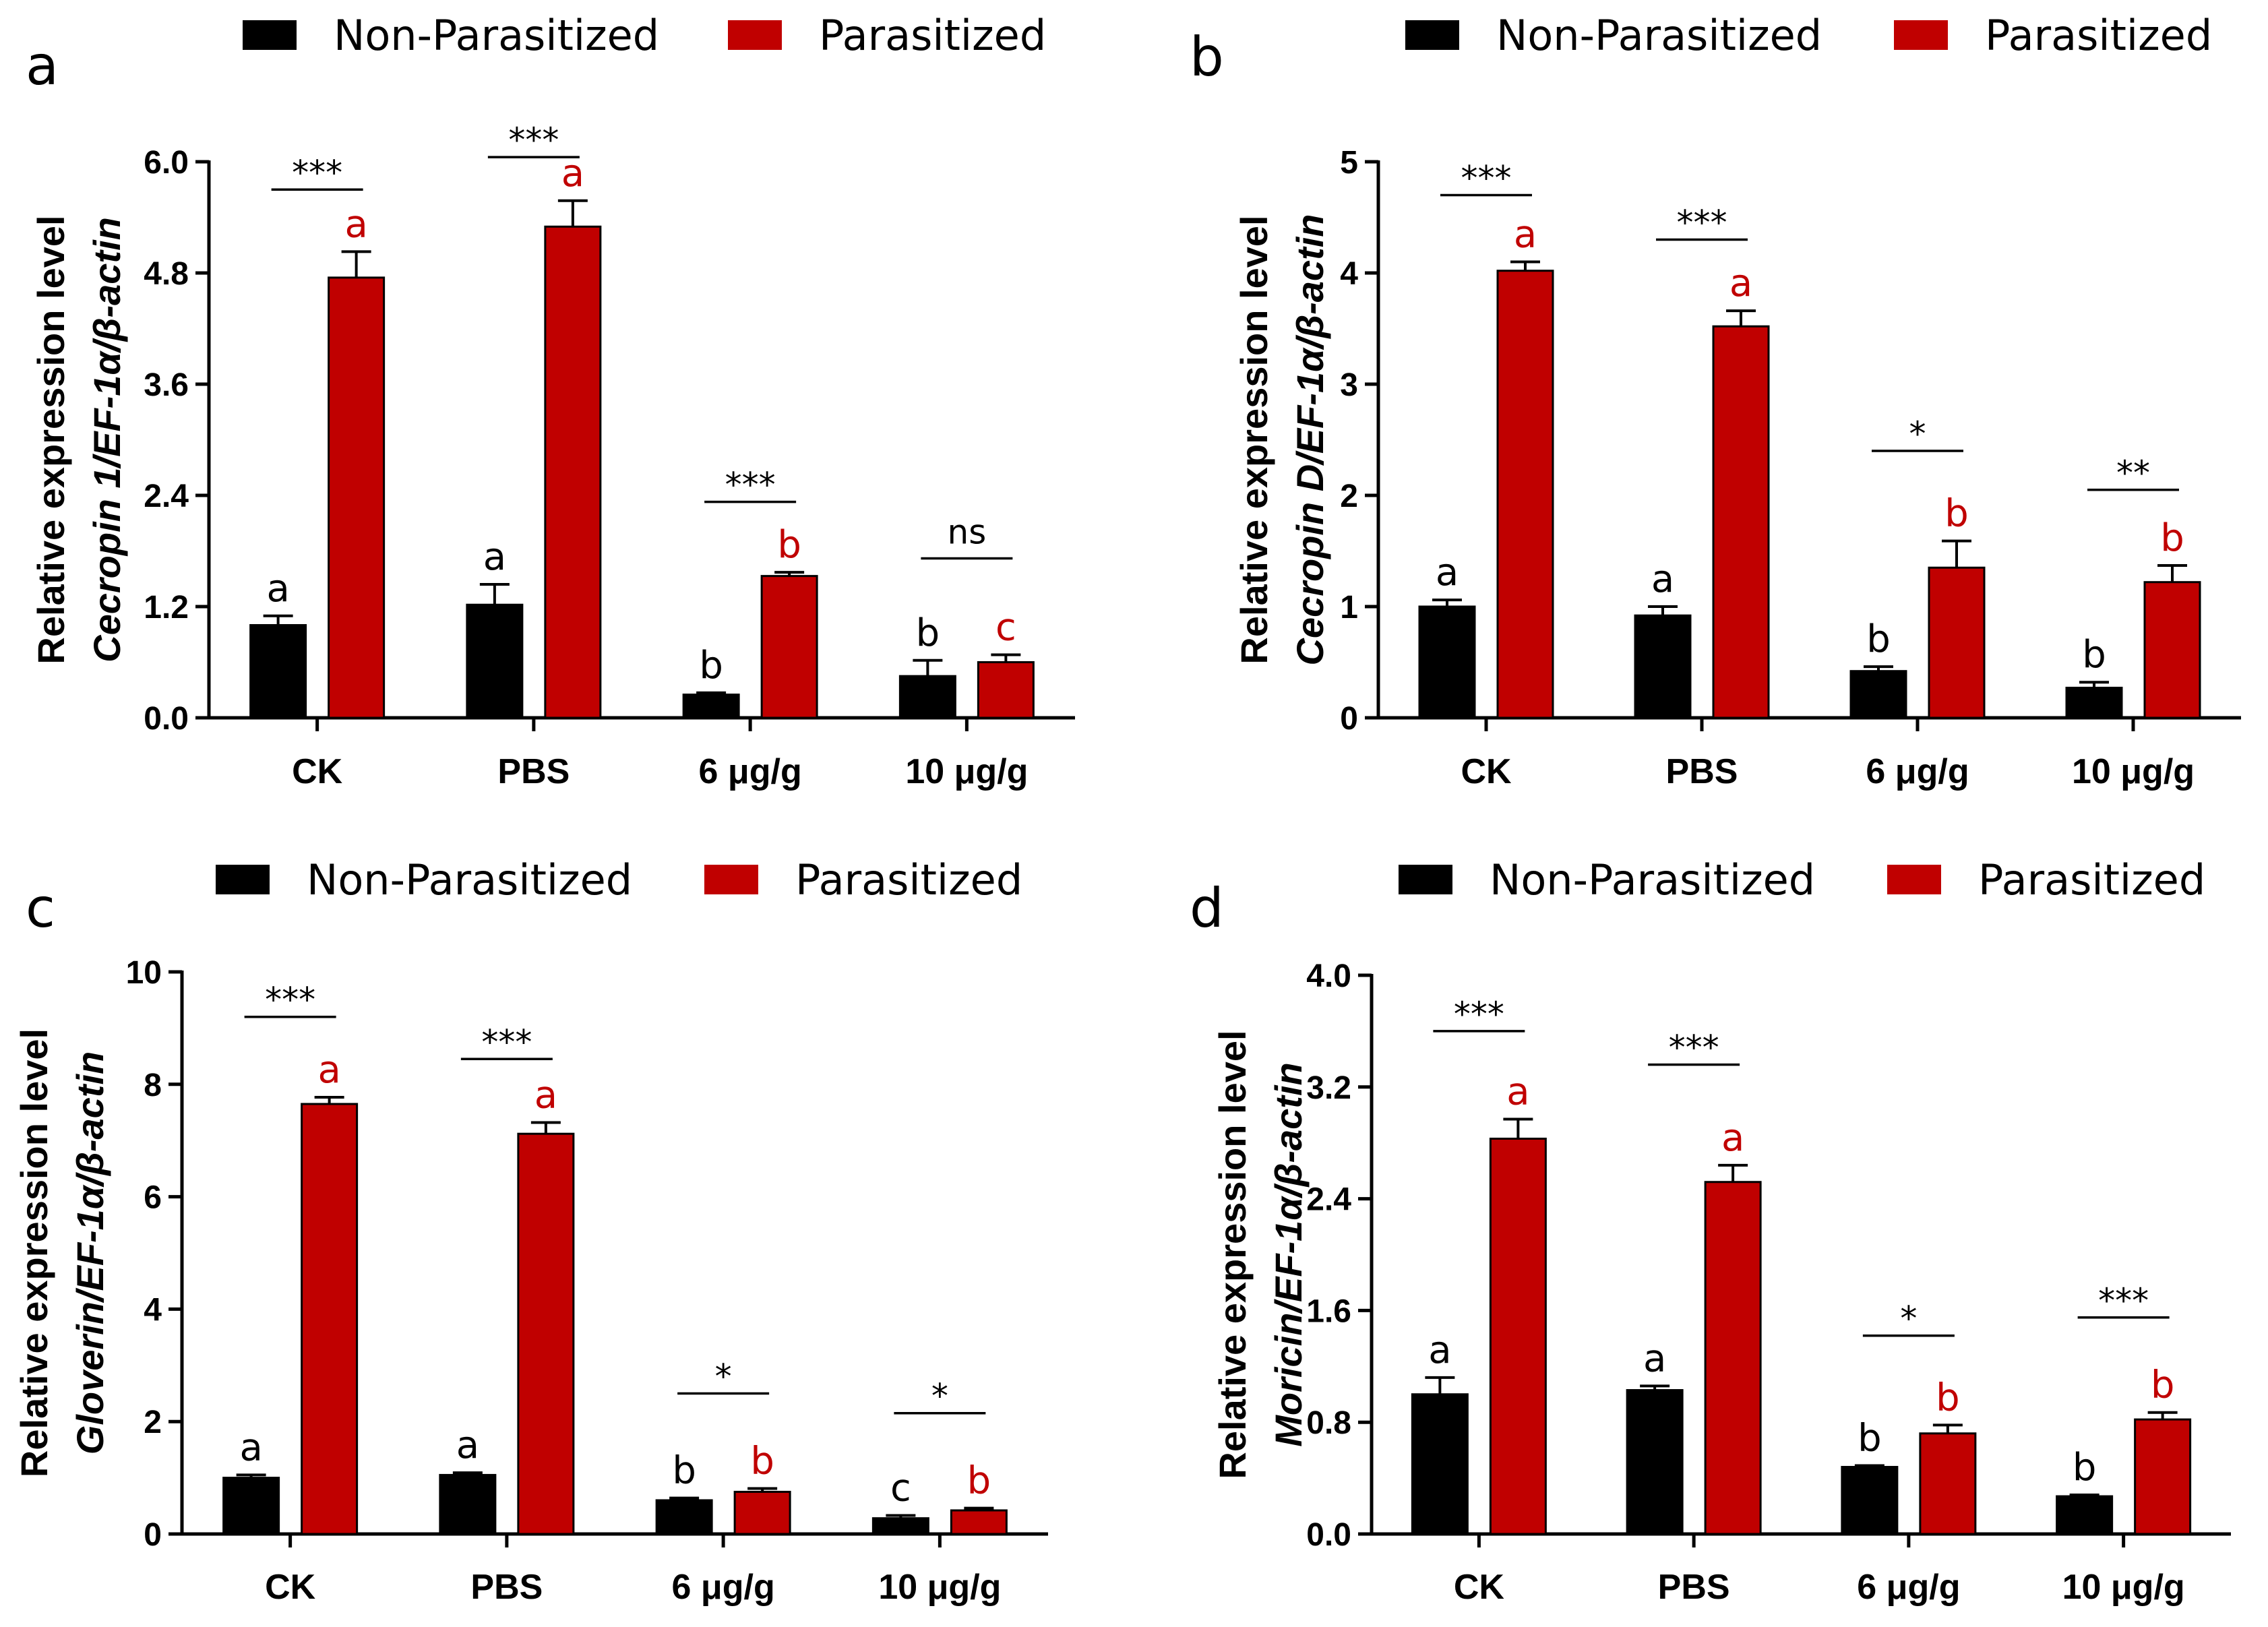 This screenshot has width=2268, height=1627. I want to click on panel-letter: a, so click(42, 65).